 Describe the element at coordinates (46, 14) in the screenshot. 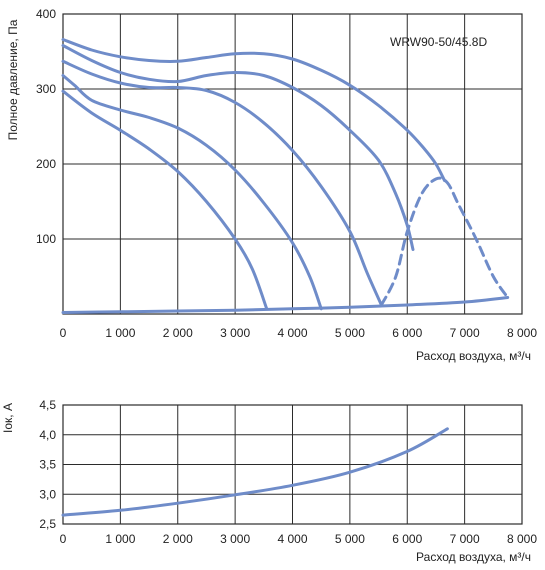

I see `y-tick-label: 400` at that location.